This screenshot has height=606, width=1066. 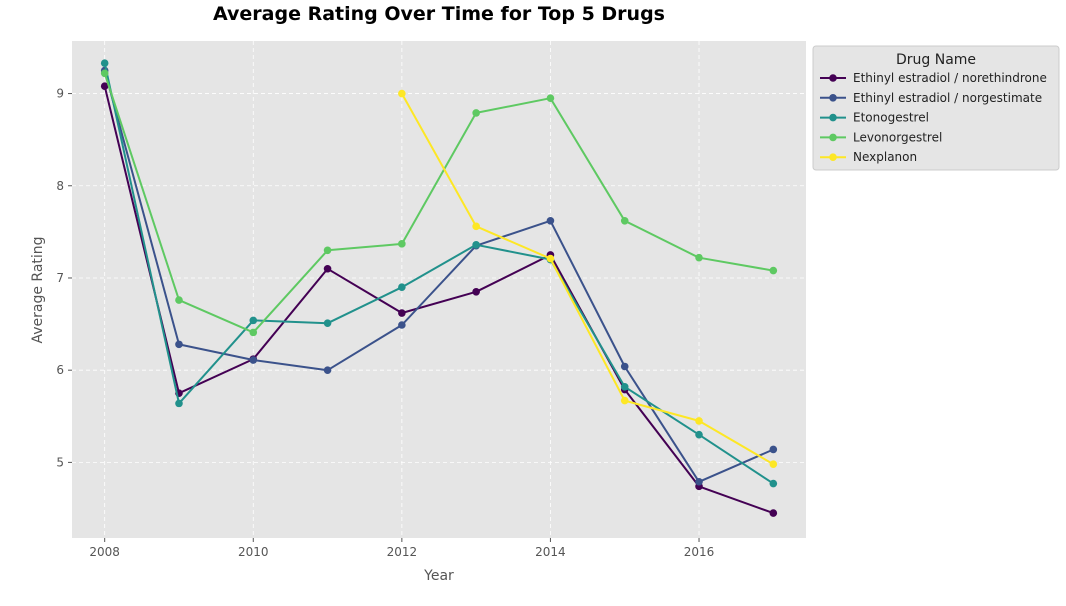 I want to click on x-tick-label: 2016, so click(x=699, y=552).